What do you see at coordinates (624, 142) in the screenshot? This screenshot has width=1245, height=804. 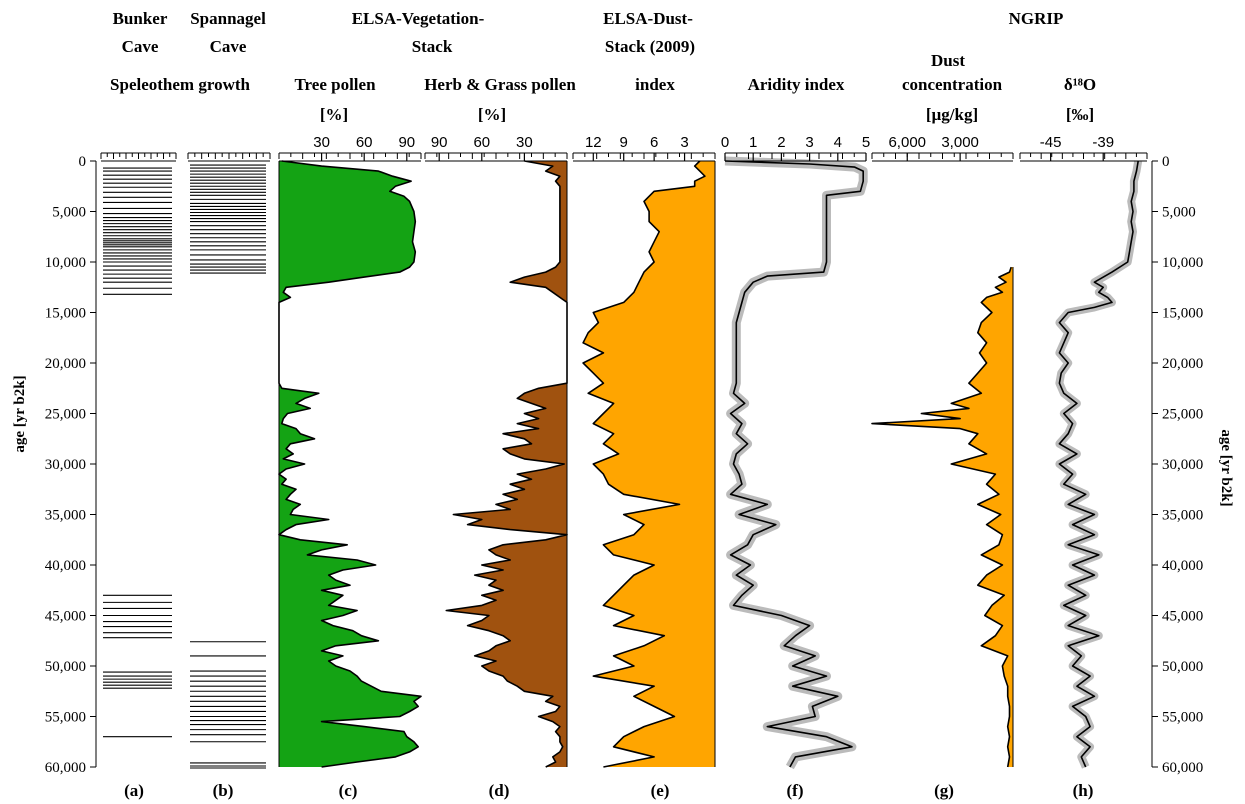 I see `top-axis-tick-label: 9` at bounding box center [624, 142].